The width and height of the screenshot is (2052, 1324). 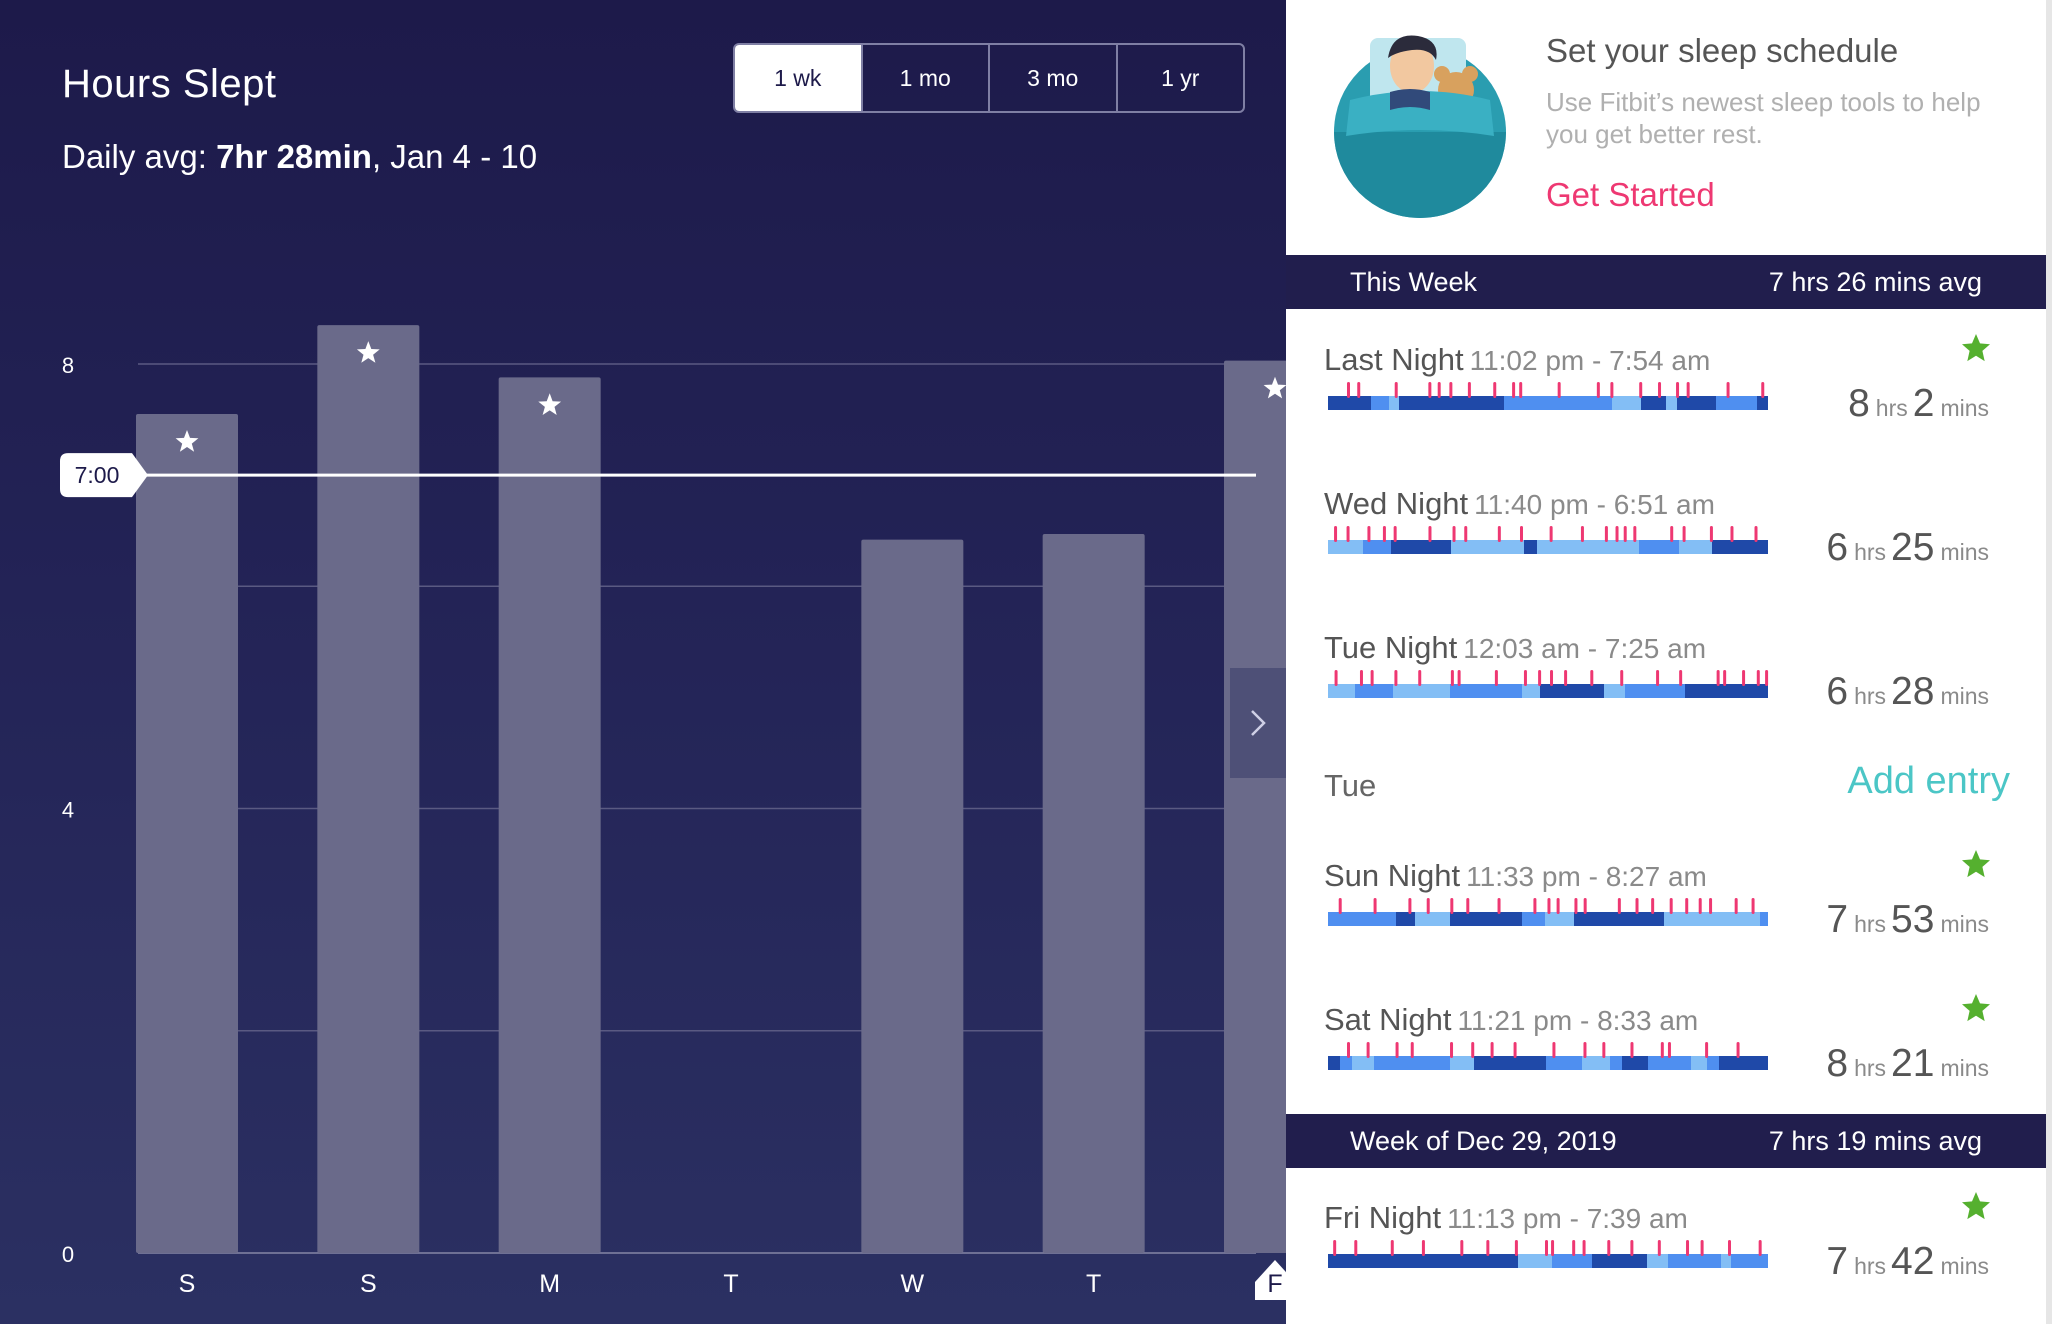 I want to click on sleep-entry: Fri Night 11:13 pm - 7:39 am 7 hrs 42 mins, so click(x=1674, y=1258).